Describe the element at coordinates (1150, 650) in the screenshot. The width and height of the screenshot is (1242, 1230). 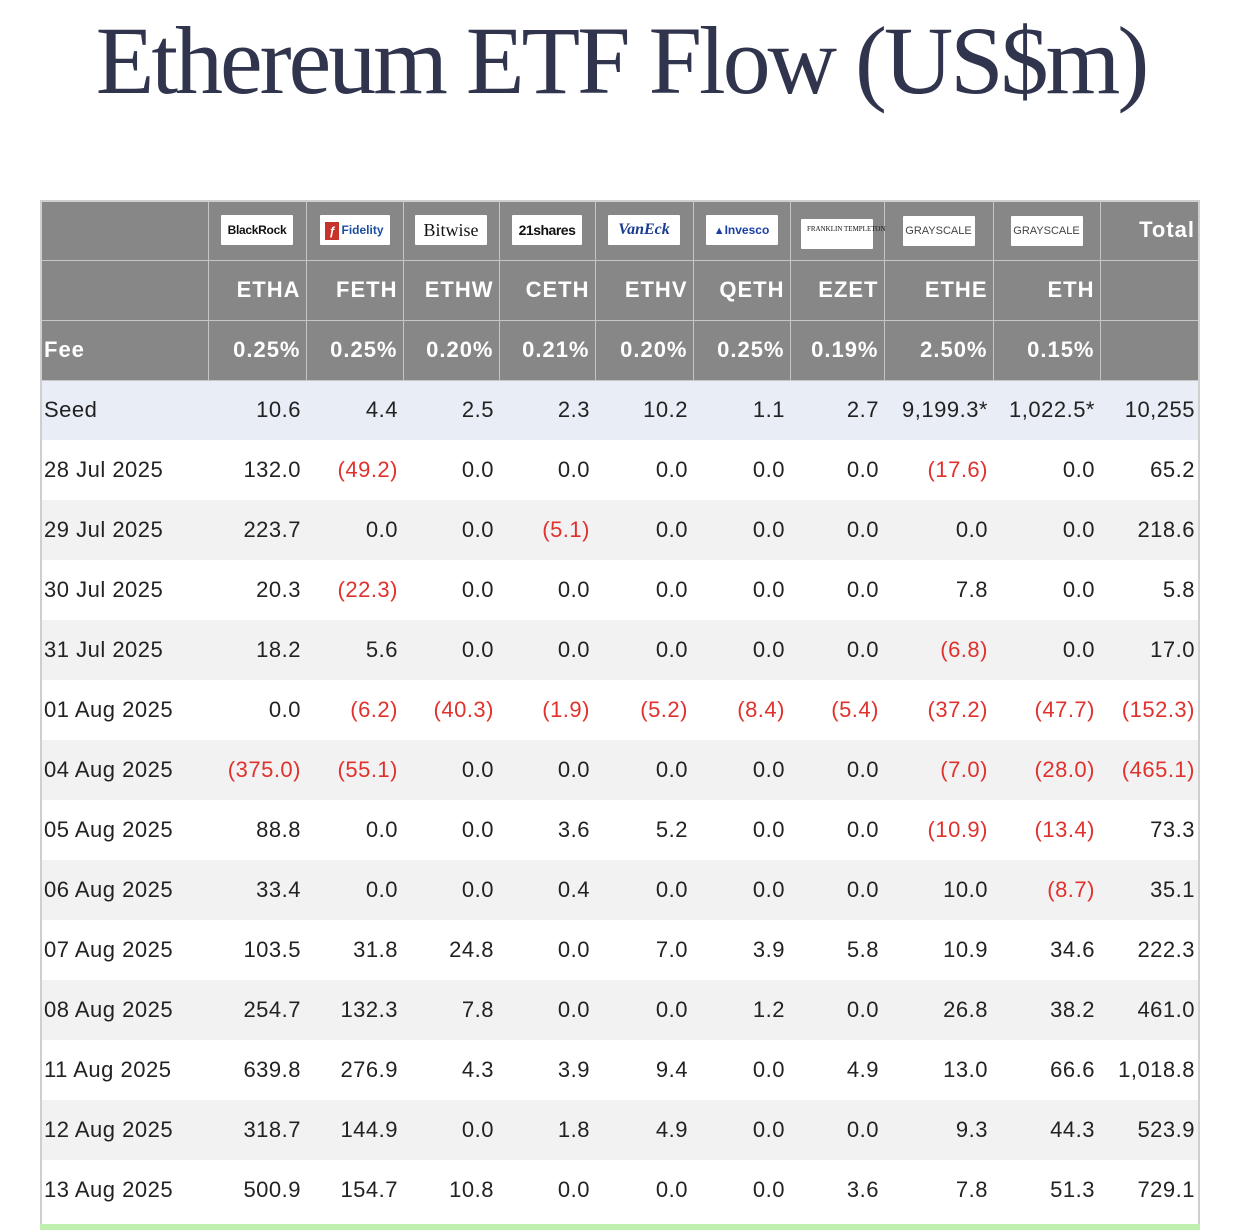
I see `total-cell: 17.0` at that location.